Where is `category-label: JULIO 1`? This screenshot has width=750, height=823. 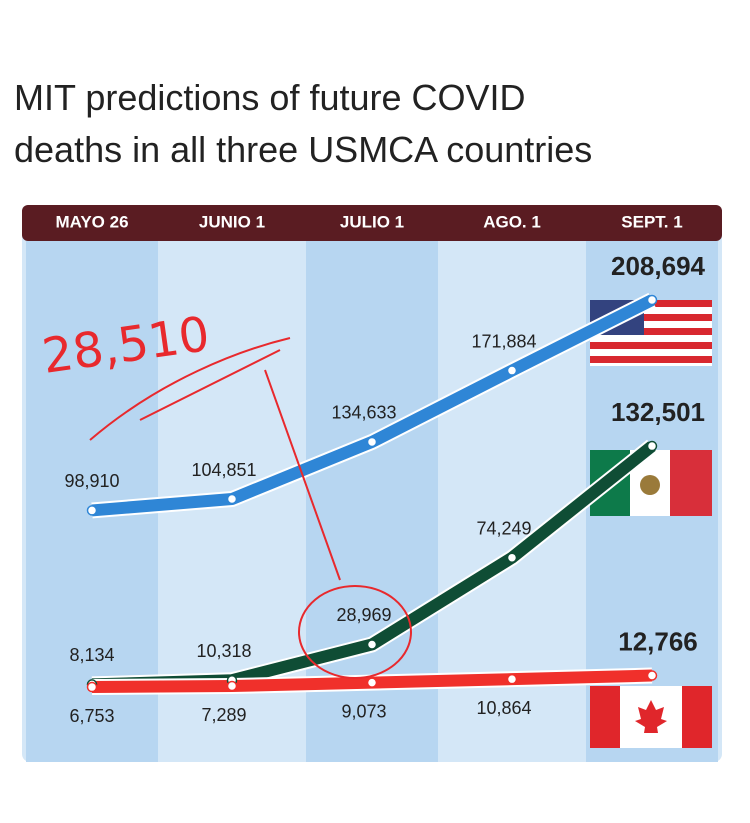 category-label: JULIO 1 is located at coordinates (372, 221).